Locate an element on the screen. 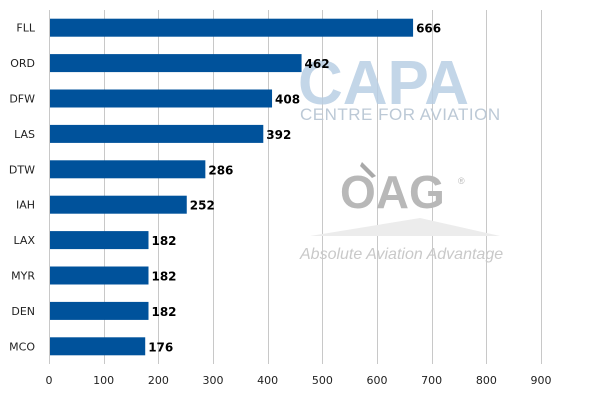 The width and height of the screenshot is (600, 400). x-tick-label: 800 is located at coordinates (486, 380).